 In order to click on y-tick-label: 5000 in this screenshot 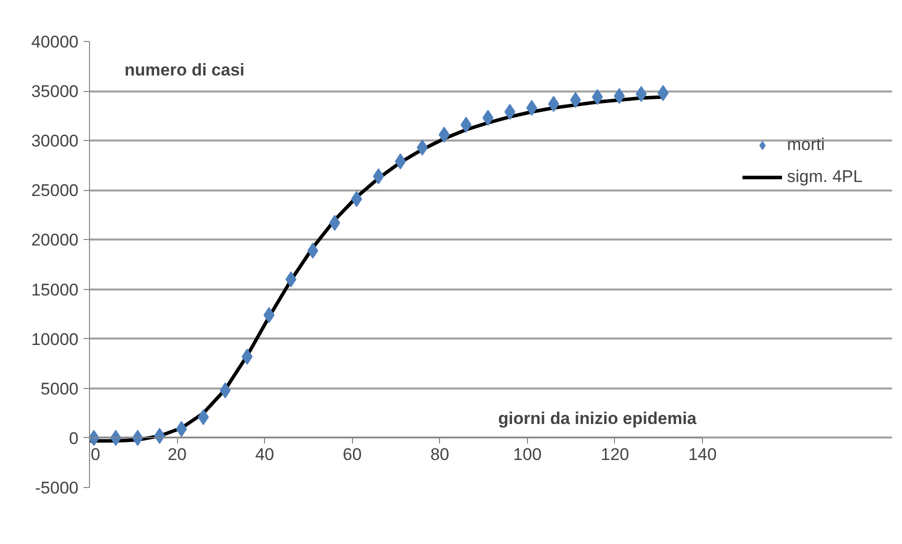, I will do `click(59, 388)`.